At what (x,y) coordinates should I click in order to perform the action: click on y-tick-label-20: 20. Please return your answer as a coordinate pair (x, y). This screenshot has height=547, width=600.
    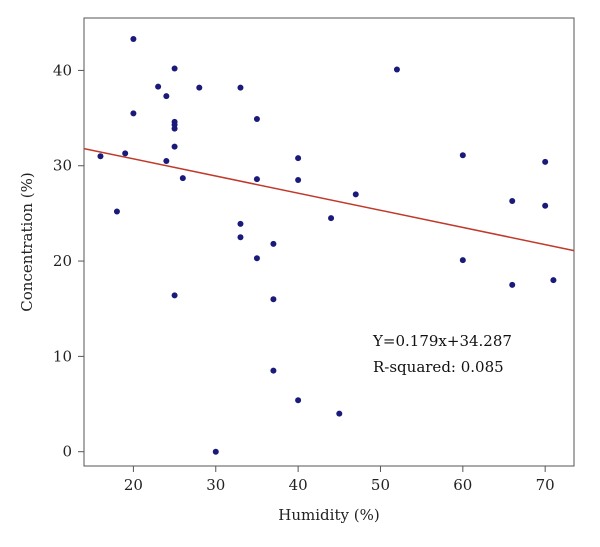
    Looking at the image, I should click on (62, 261).